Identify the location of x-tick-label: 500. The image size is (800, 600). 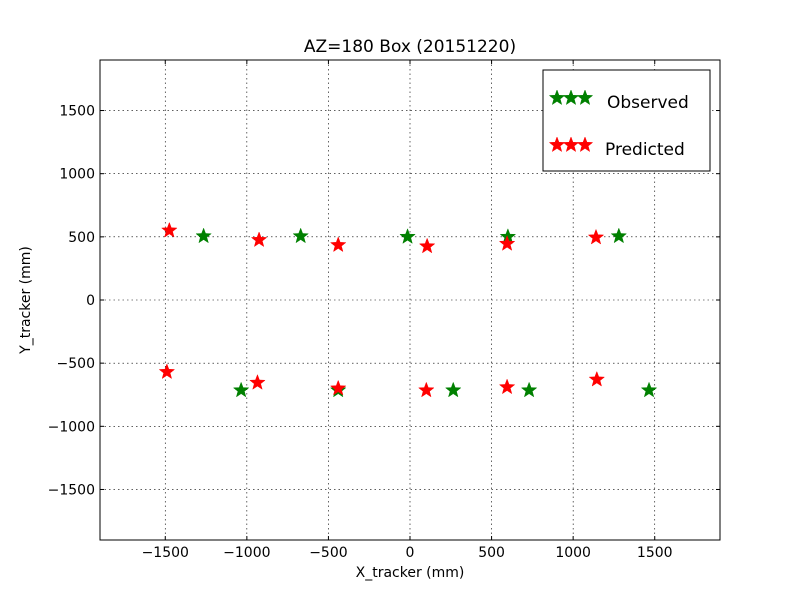
(491, 553).